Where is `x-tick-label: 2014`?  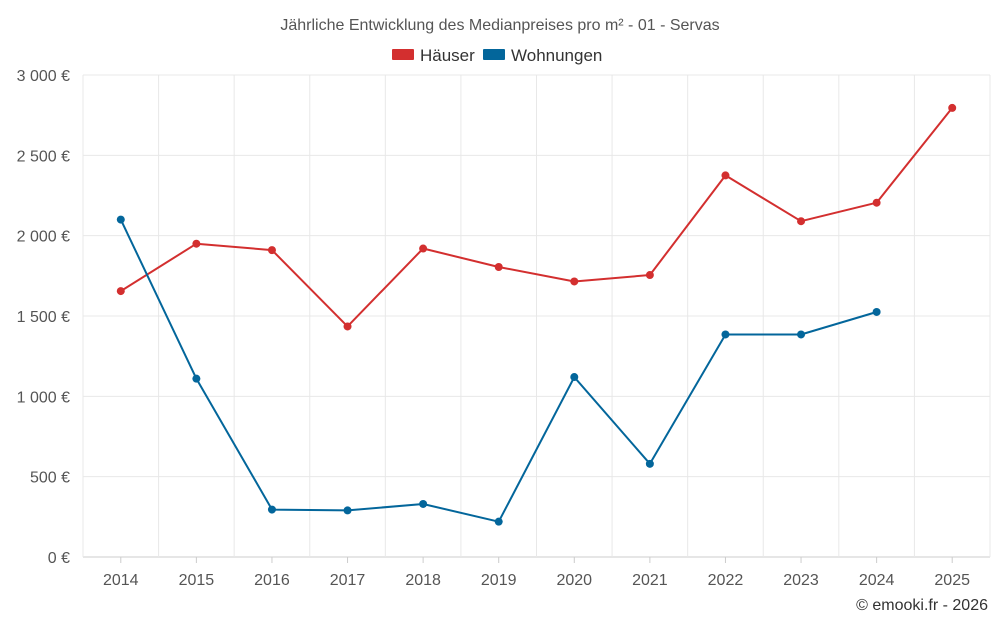
x-tick-label: 2014 is located at coordinates (121, 580).